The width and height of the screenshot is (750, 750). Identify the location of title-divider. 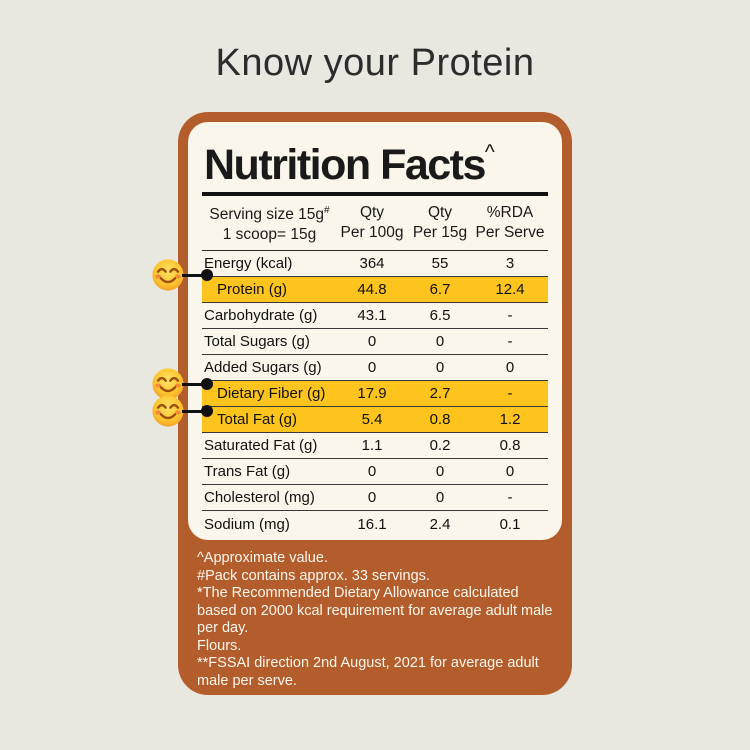
(375, 194).